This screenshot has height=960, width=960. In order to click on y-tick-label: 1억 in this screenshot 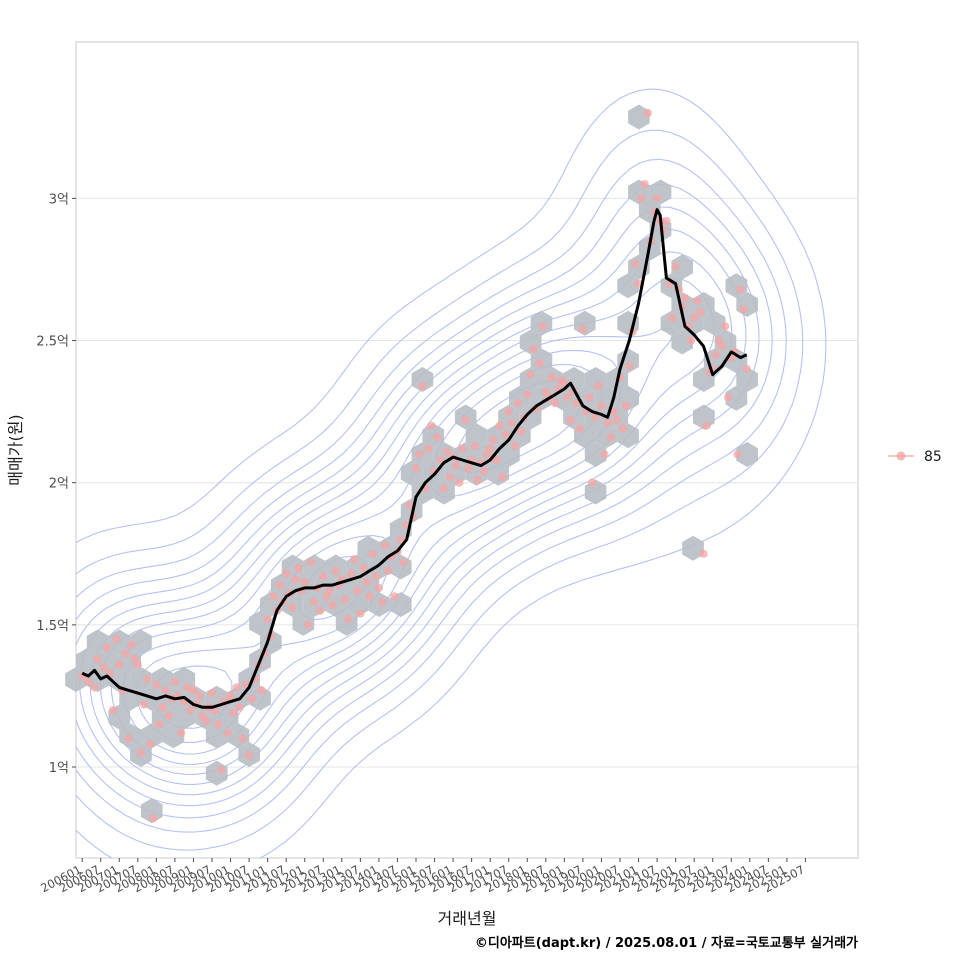, I will do `click(59, 768)`.